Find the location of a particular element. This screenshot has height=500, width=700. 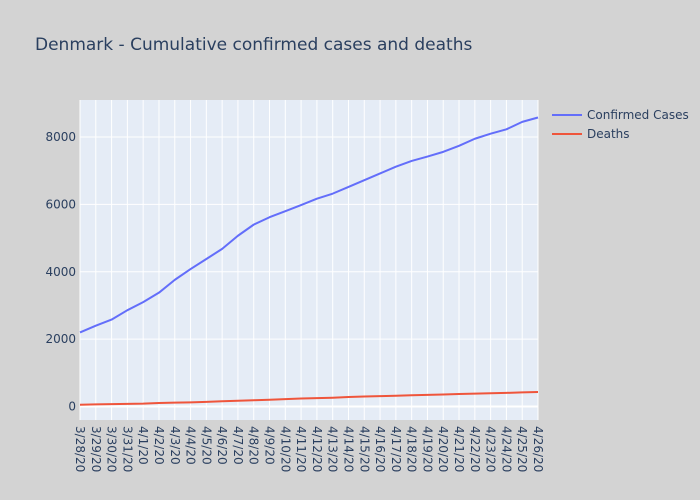

x-tick-label: 4/24/20 is located at coordinates (506, 449).